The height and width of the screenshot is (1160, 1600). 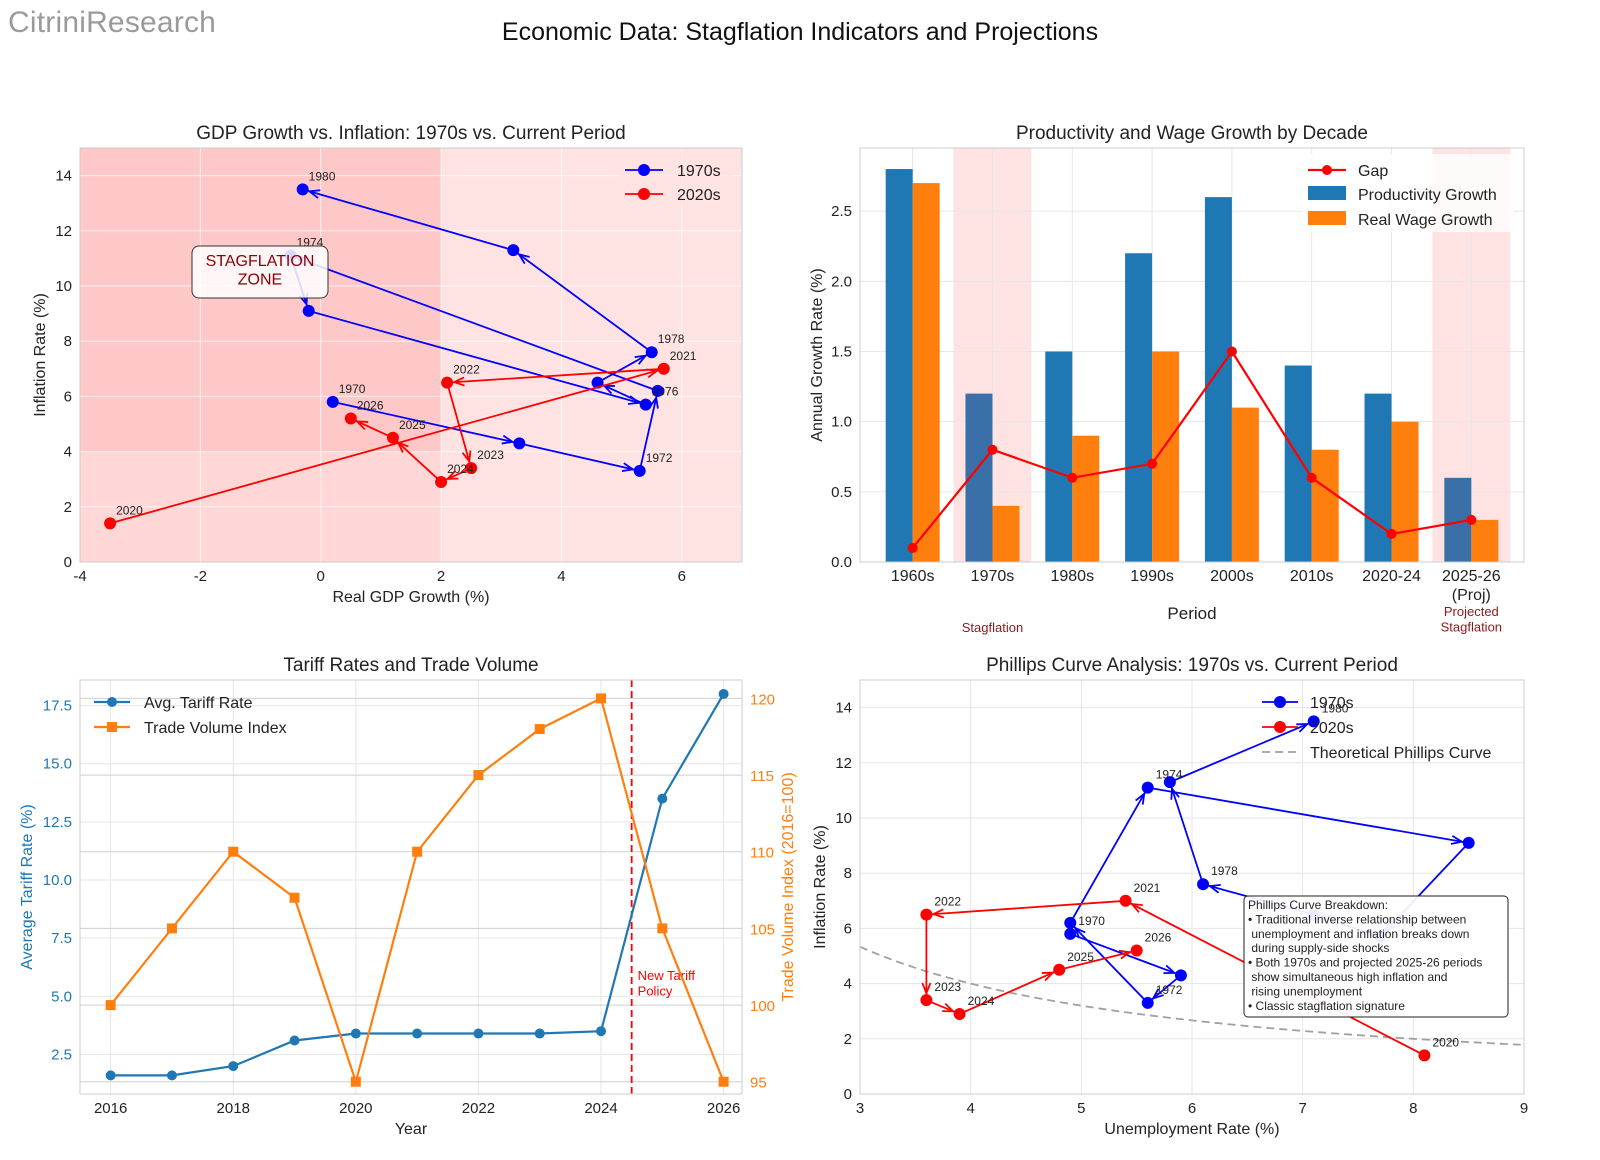 What do you see at coordinates (1091, 921) in the screenshot?
I see `point-label: 1970` at bounding box center [1091, 921].